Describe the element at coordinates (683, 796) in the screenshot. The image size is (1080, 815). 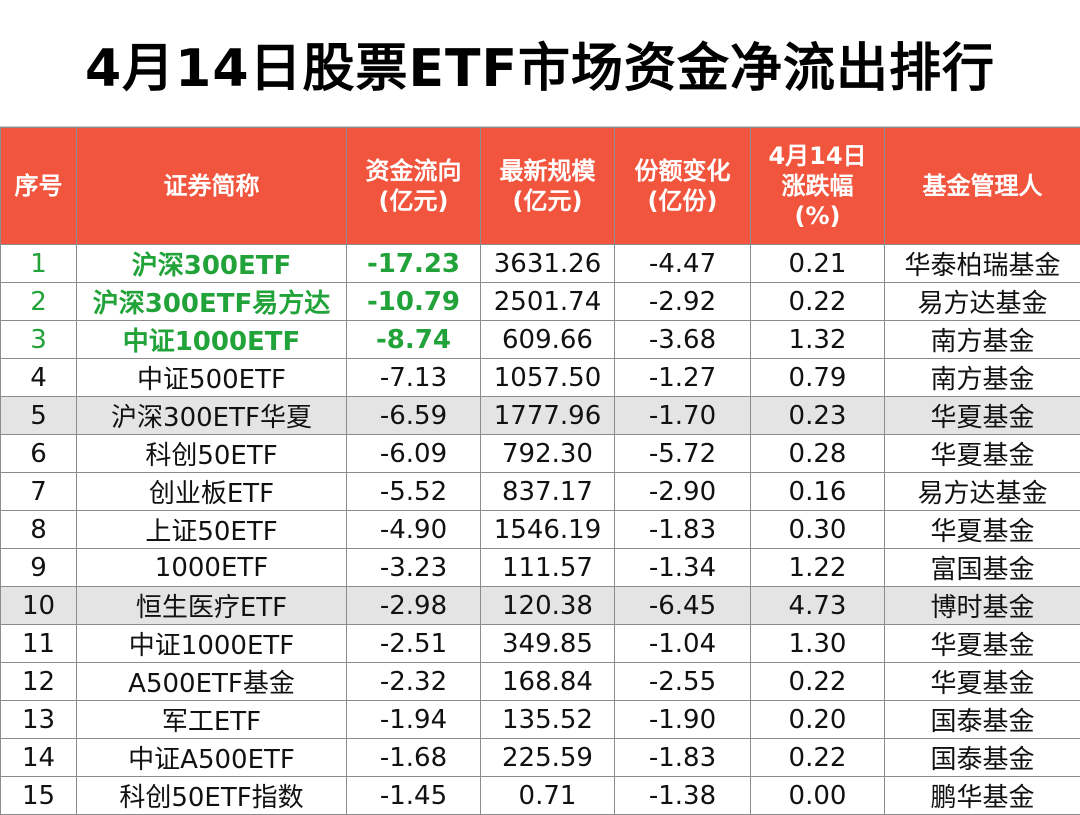
I see `cell-shares: -1.38` at that location.